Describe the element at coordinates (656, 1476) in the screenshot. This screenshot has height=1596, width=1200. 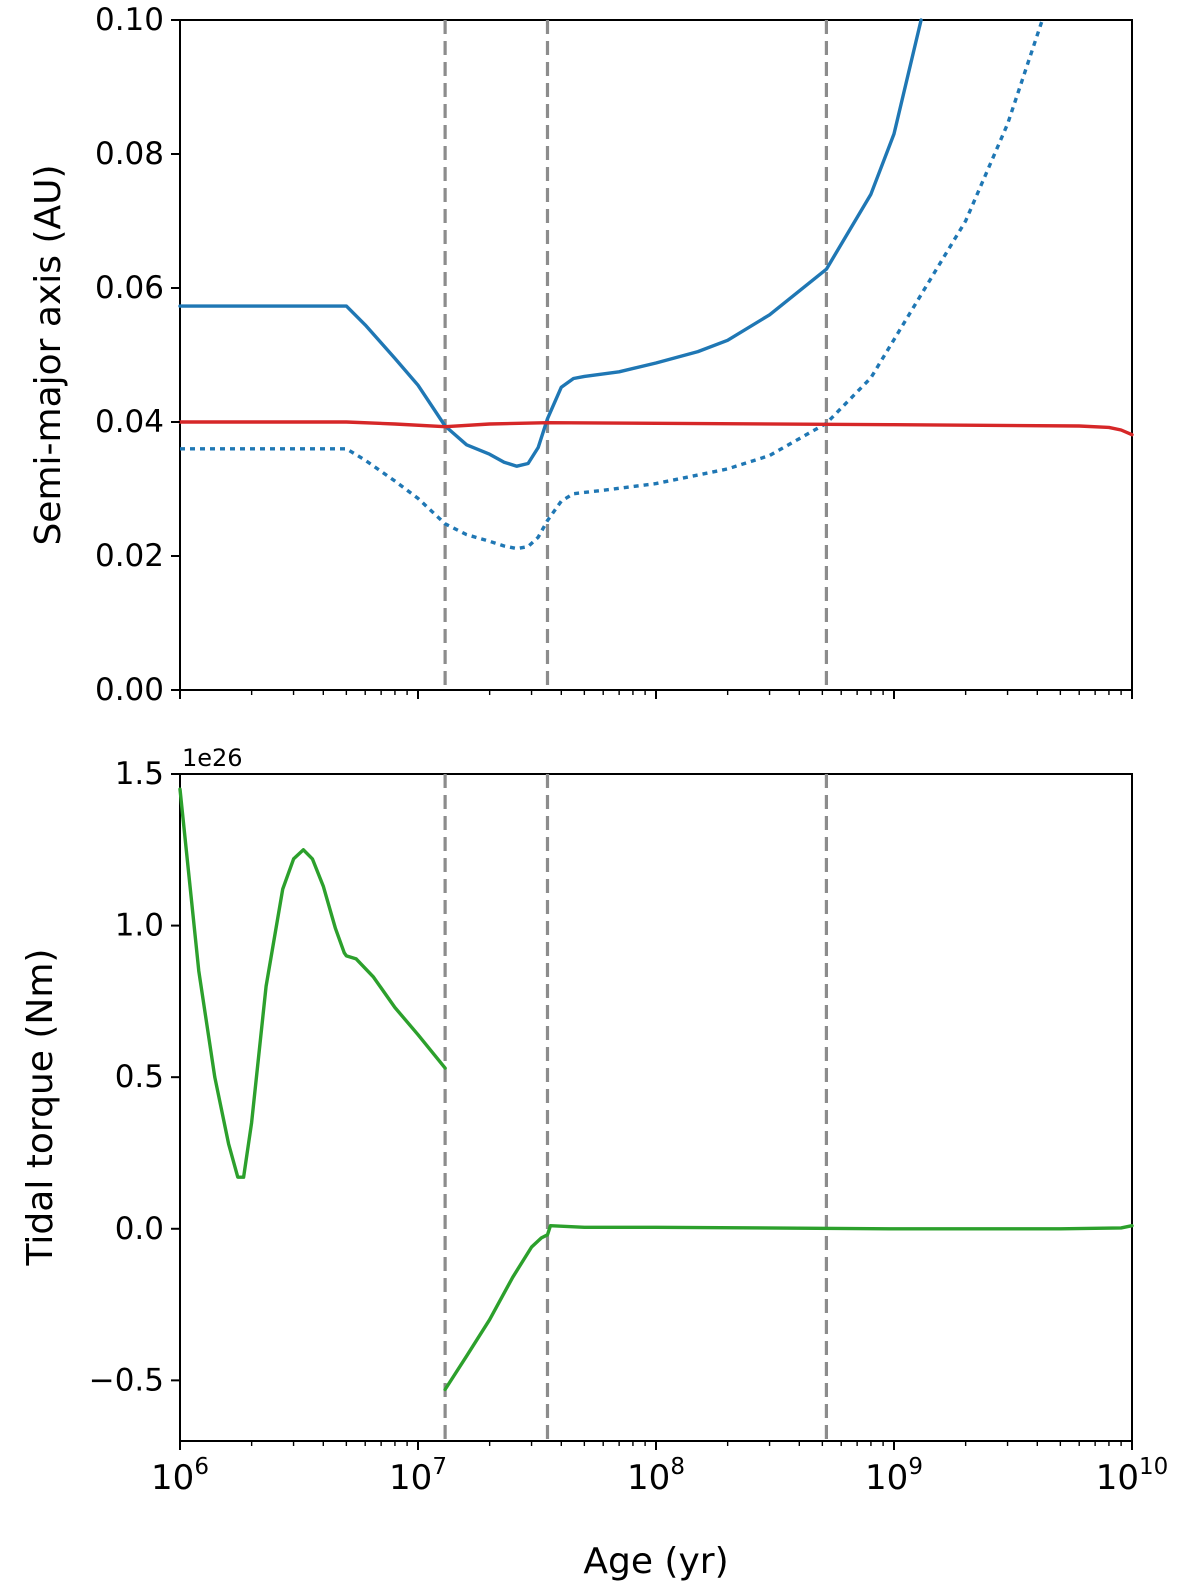
I see `x-tick-label: 10⁸` at that location.